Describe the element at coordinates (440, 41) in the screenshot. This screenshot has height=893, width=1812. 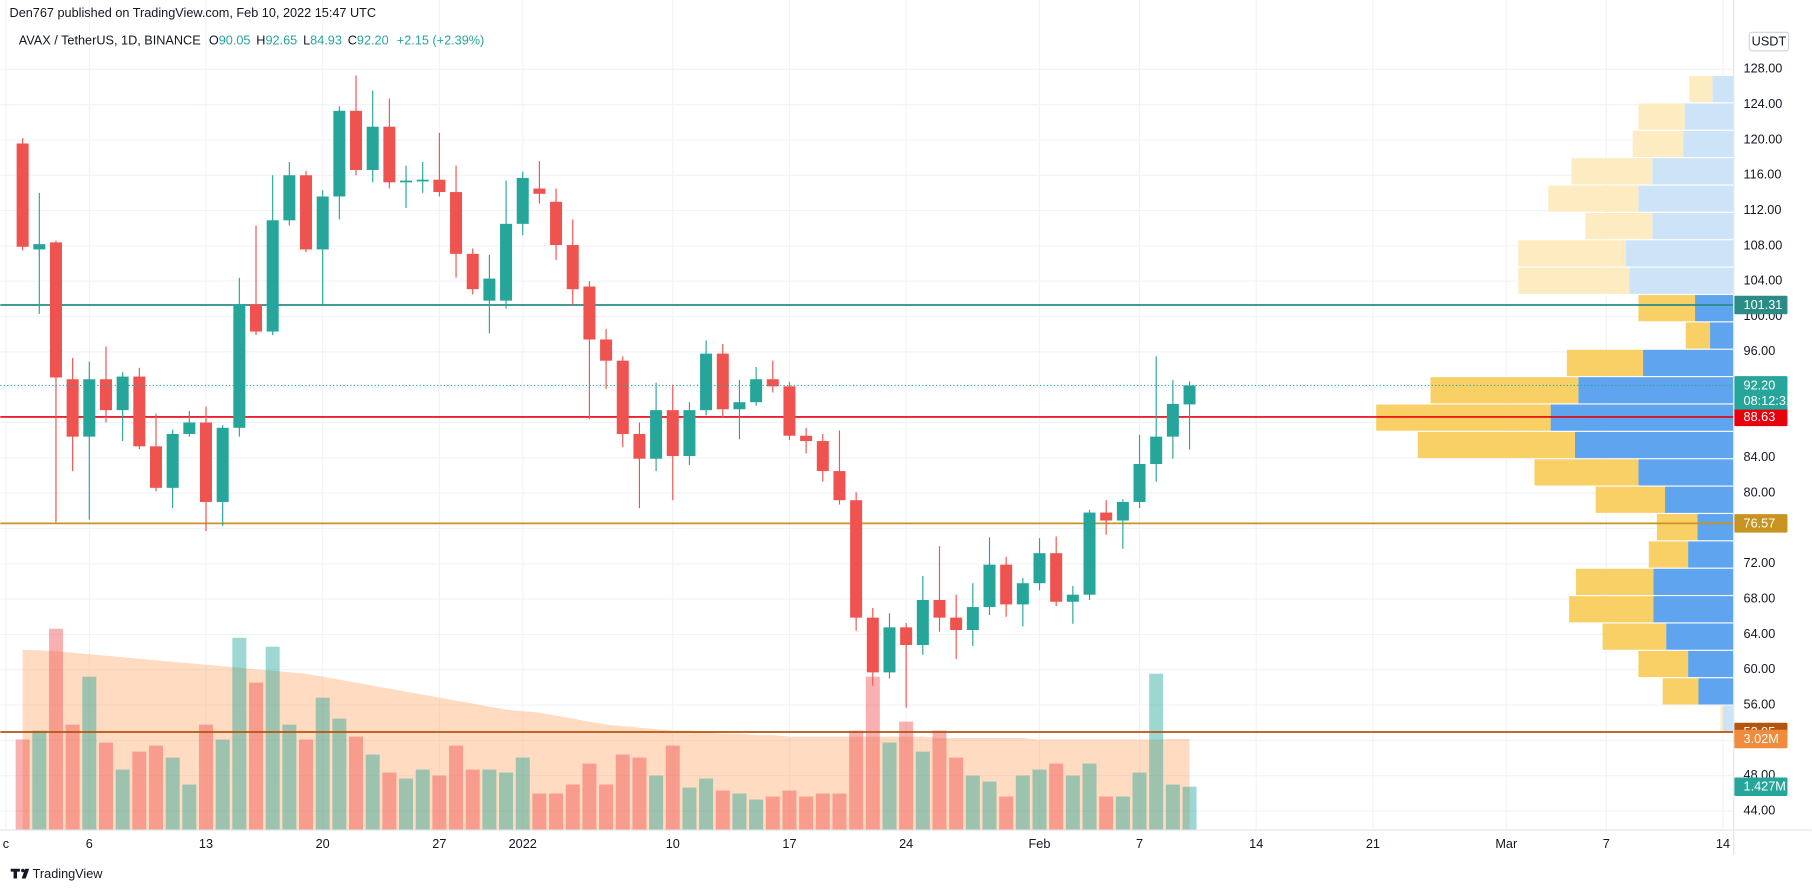
I see `legend-change: +2.15 (+2.39%)` at that location.